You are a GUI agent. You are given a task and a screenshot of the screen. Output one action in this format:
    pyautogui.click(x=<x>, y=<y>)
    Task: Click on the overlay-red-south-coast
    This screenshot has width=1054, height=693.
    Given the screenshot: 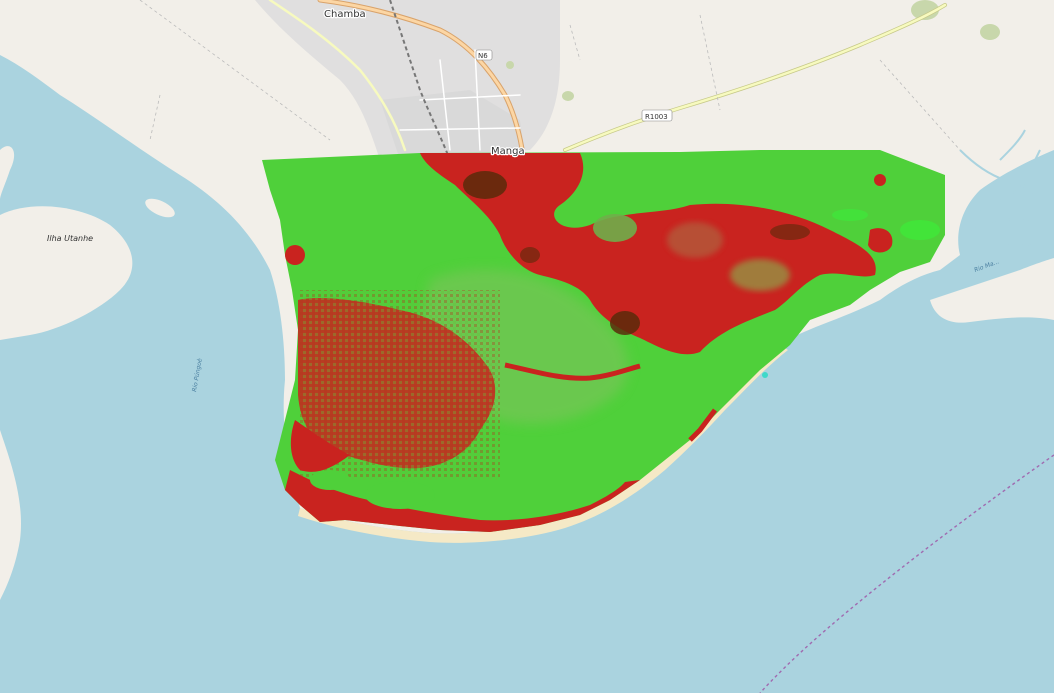 What is the action you would take?
    pyautogui.click(x=462, y=501)
    